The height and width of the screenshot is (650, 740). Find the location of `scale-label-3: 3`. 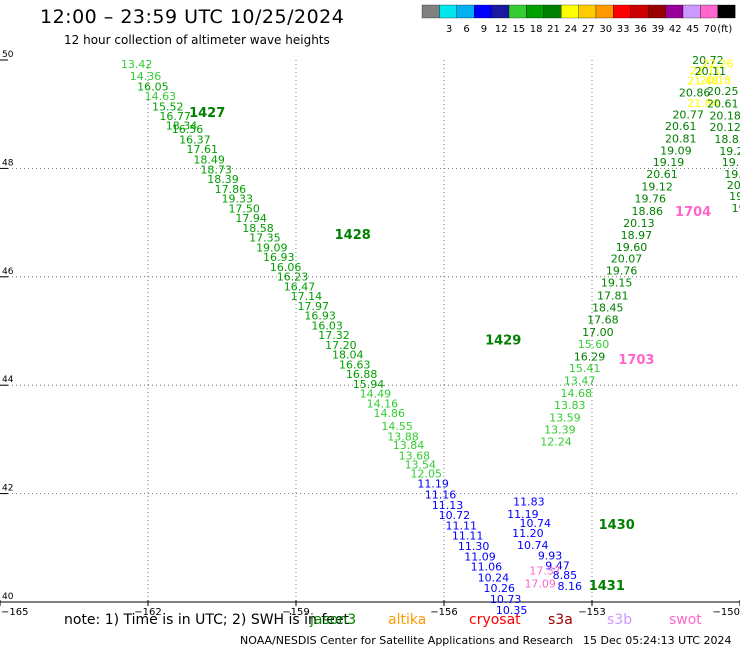

scale-label-3: 3 is located at coordinates (449, 29).